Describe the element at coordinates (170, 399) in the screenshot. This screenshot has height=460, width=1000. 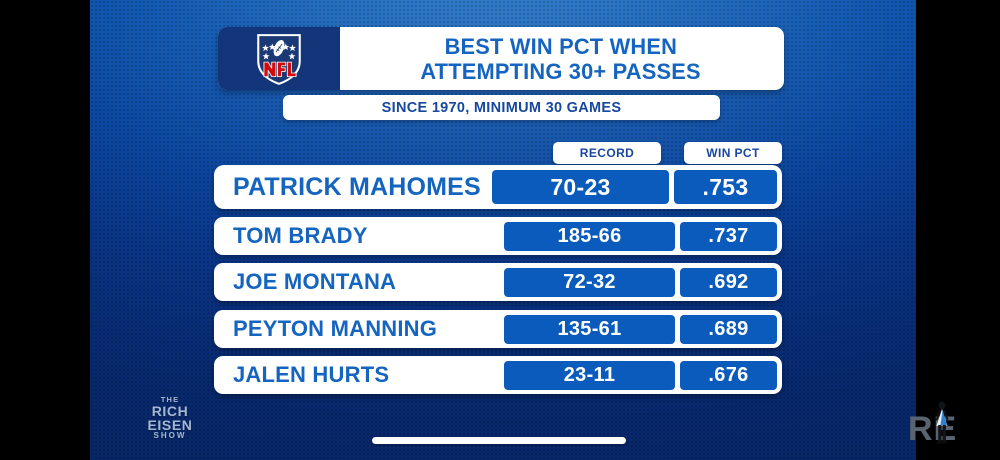
I see `show-logo-the: THE` at that location.